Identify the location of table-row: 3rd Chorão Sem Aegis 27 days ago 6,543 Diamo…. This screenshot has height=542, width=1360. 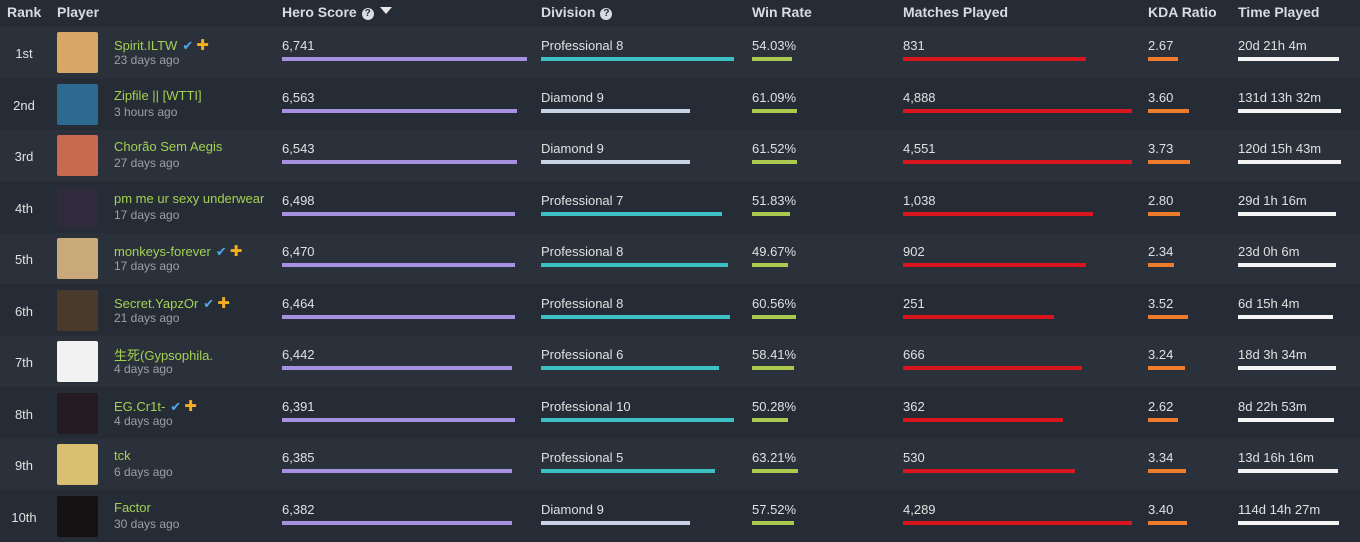
(680, 155).